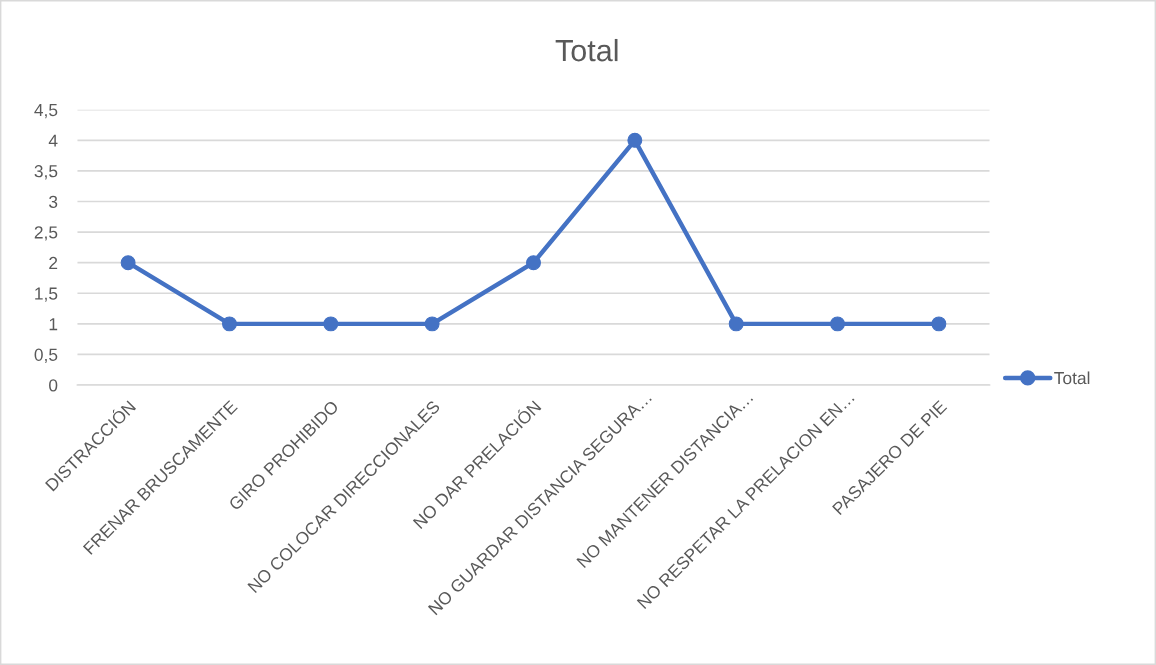  I want to click on y-tick-label: 0, so click(53, 385).